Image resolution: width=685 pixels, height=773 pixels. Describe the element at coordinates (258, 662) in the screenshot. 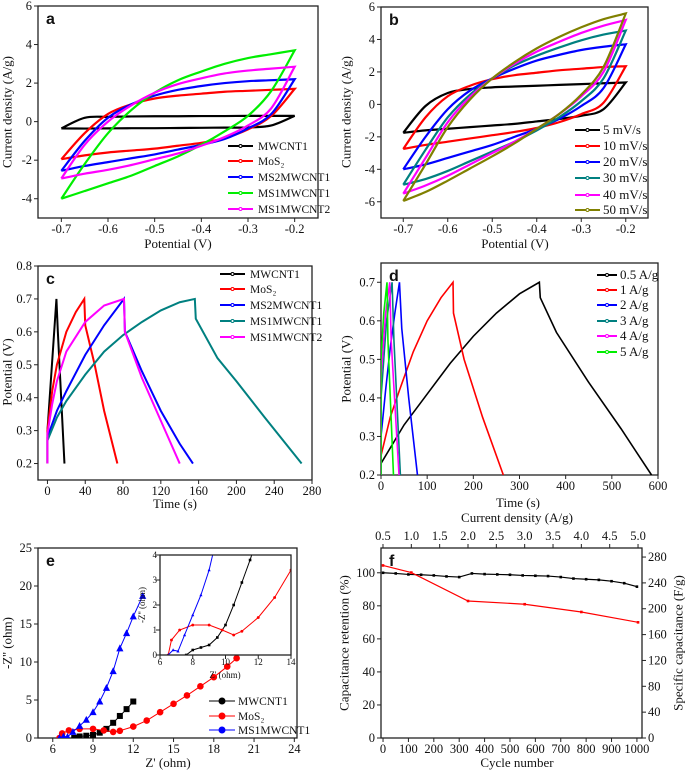

I see `x-tick-label: 12` at that location.